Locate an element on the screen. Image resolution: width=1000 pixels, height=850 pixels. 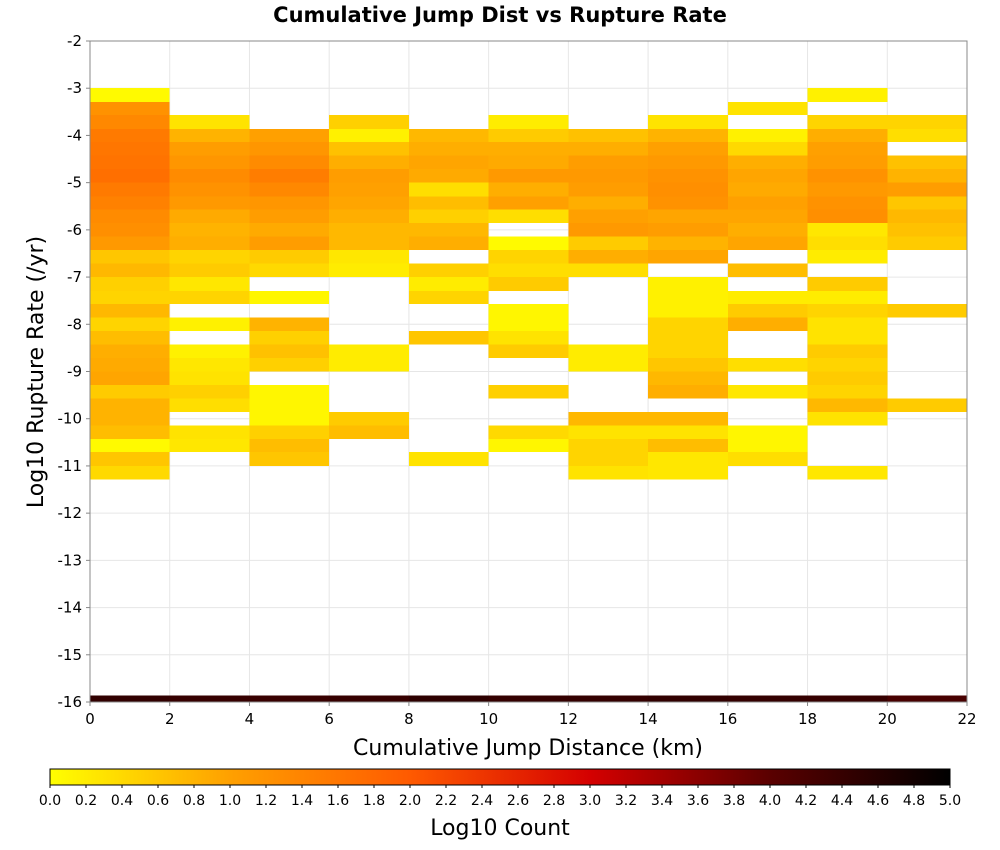
colorbar-tick-label-5: 1.0 is located at coordinates (230, 801).